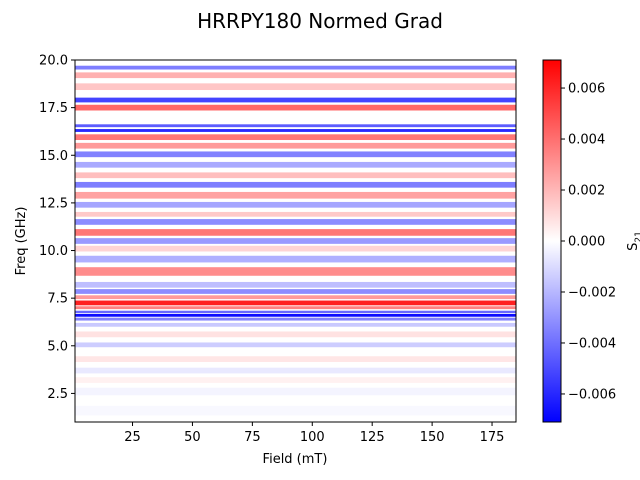  I want to click on y-tick-label: 17.5, so click(53, 108).